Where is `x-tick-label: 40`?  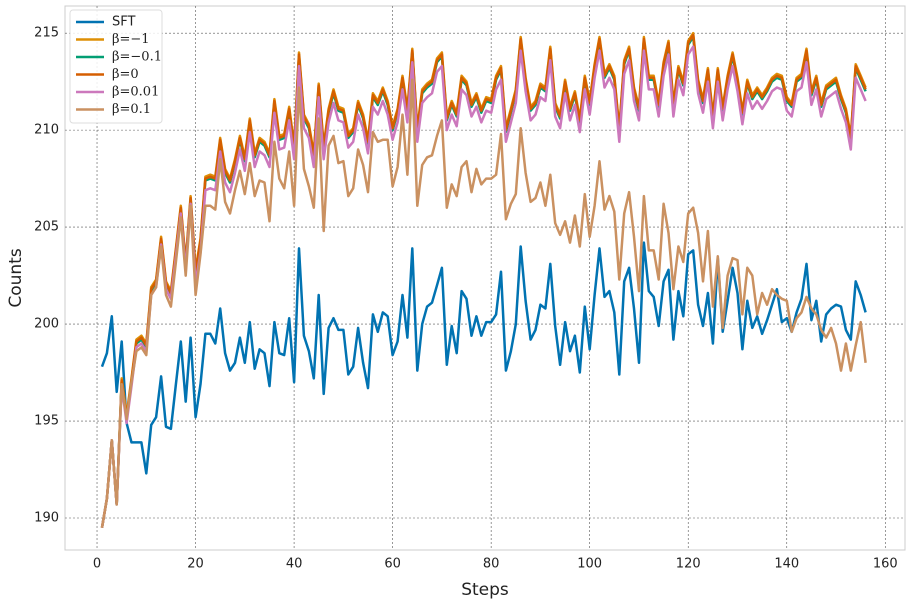 x-tick-label: 40 is located at coordinates (294, 564).